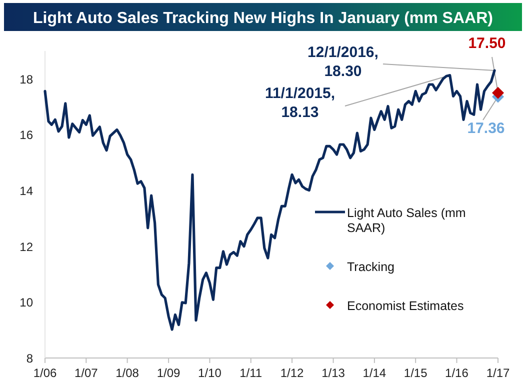 This screenshot has width=526, height=392. Describe the element at coordinates (128, 373) in the screenshot. I see `x-tick-label: 1/08` at that location.